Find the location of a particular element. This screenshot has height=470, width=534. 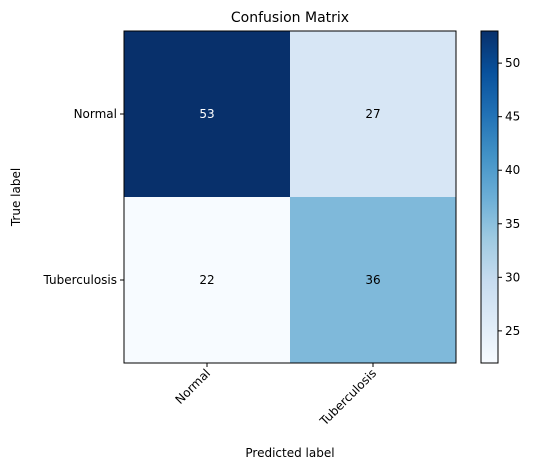

heatmap-cell-labels: 53 27 22 36 is located at coordinates (289, 197).